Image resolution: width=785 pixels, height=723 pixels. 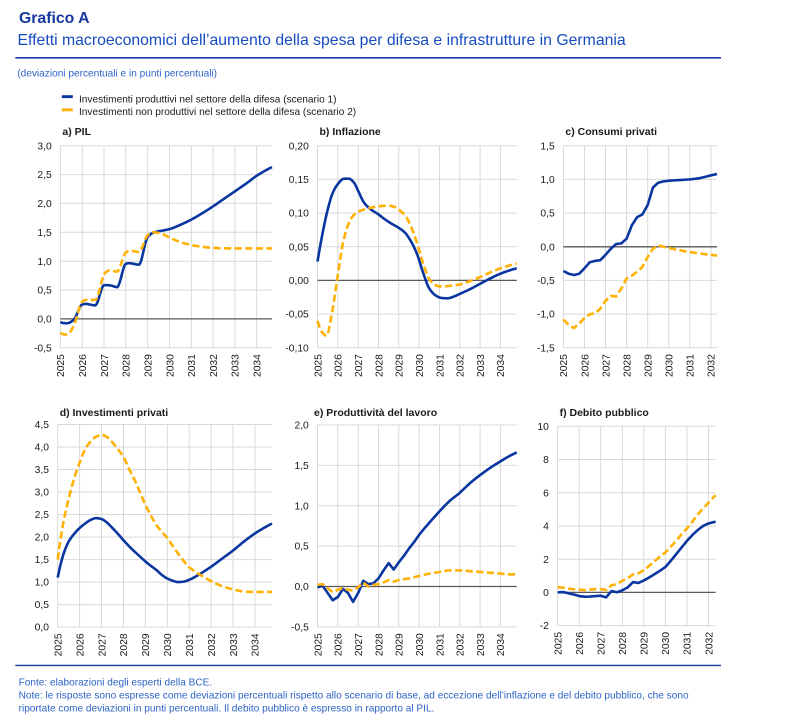 I want to click on svg-text: 0,05, so click(x=299, y=247).